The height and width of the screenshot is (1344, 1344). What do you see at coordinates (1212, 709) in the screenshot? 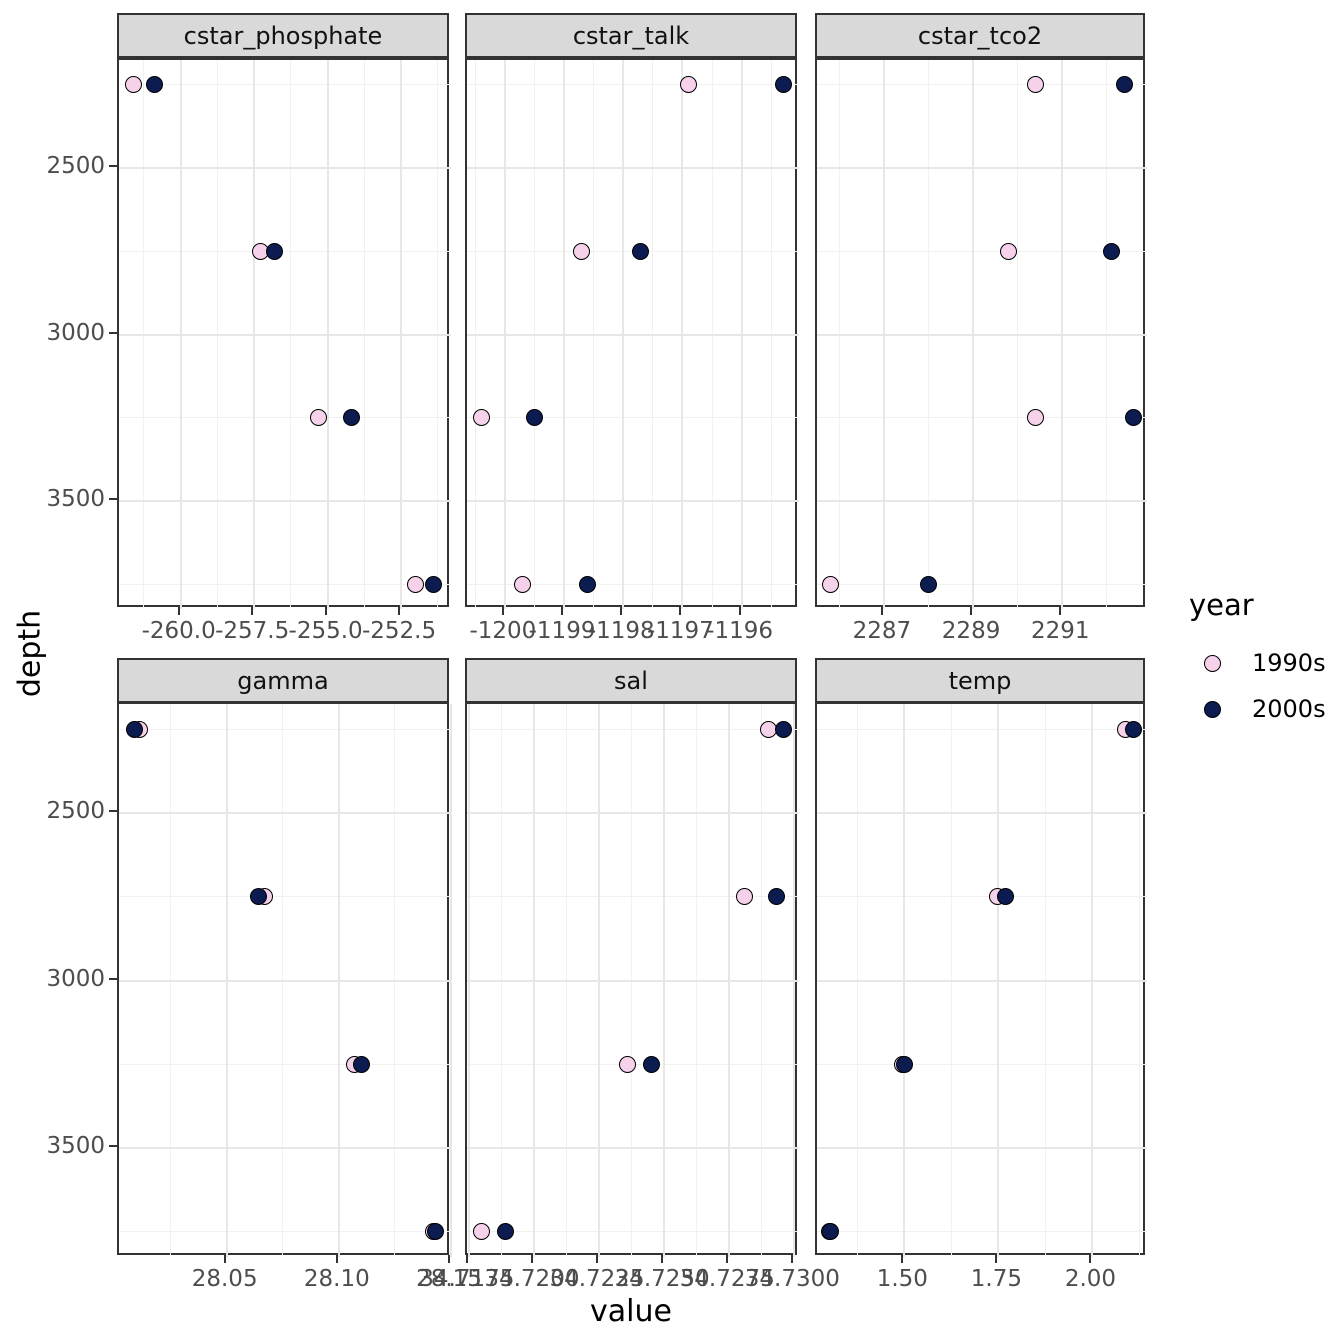
I see `legend-key-circle-2000s` at bounding box center [1212, 709].